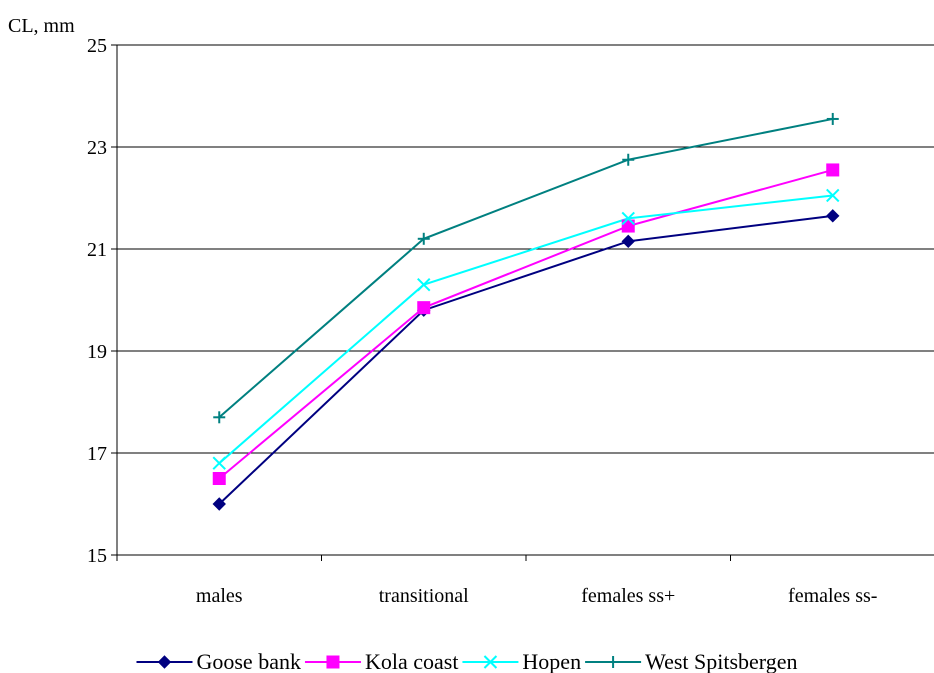 The image size is (934, 673). I want to click on x-category-label: females ss+, so click(628, 596).